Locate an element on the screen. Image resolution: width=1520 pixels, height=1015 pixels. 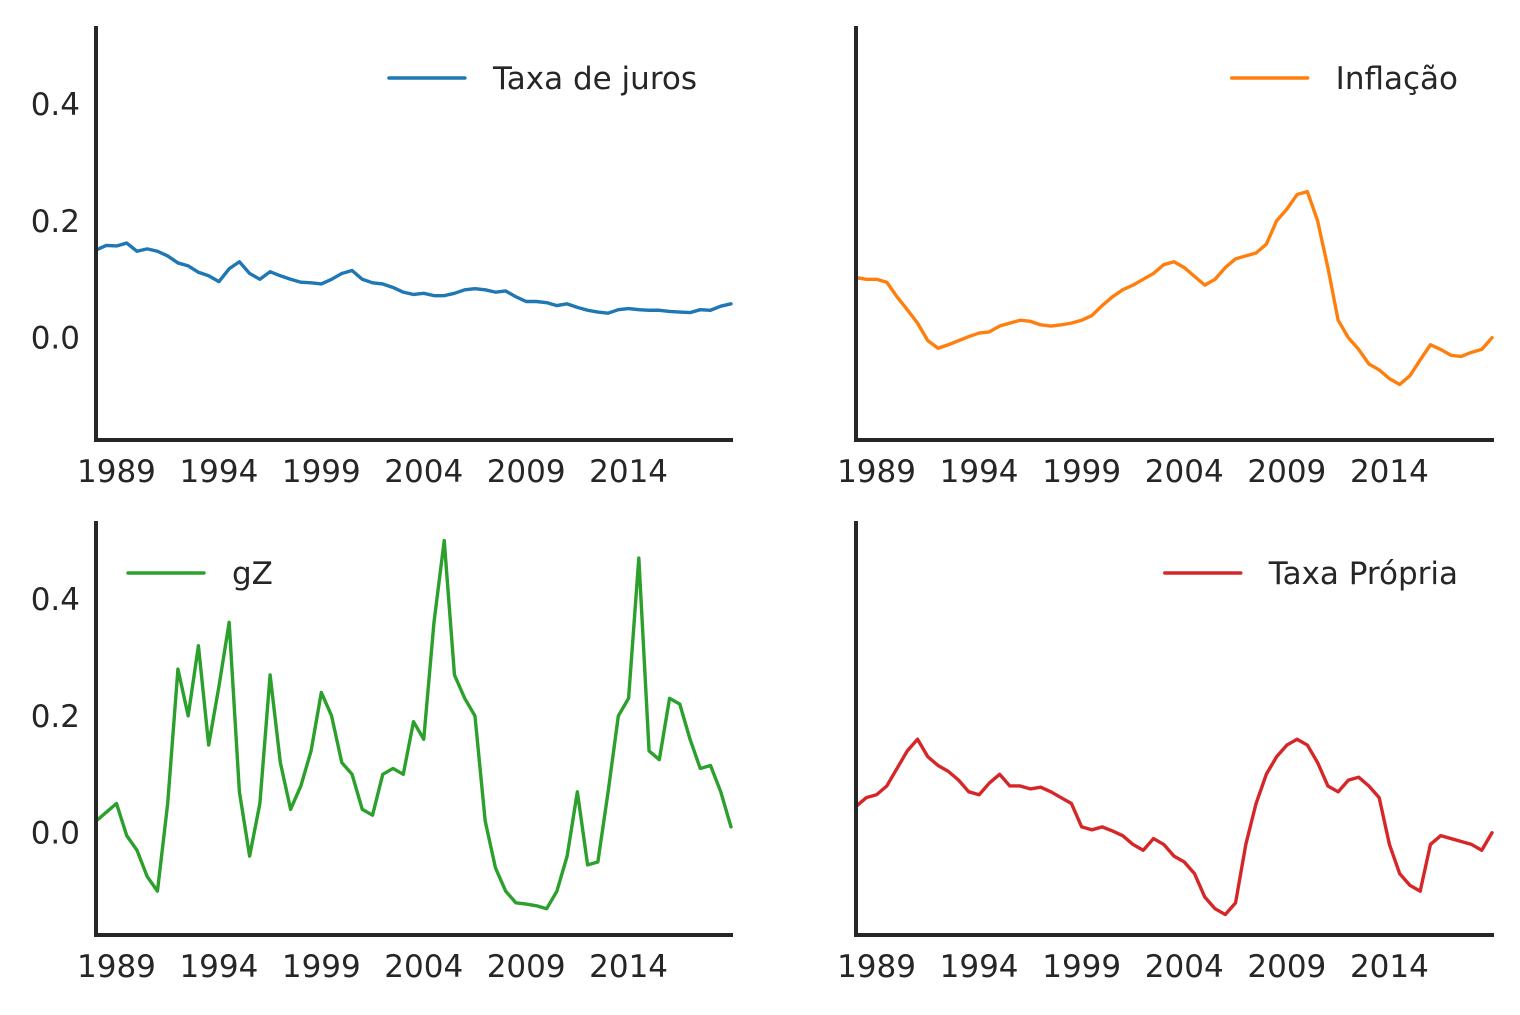
x-tick-label-bottom-right-3: 2004 is located at coordinates (1184, 967).